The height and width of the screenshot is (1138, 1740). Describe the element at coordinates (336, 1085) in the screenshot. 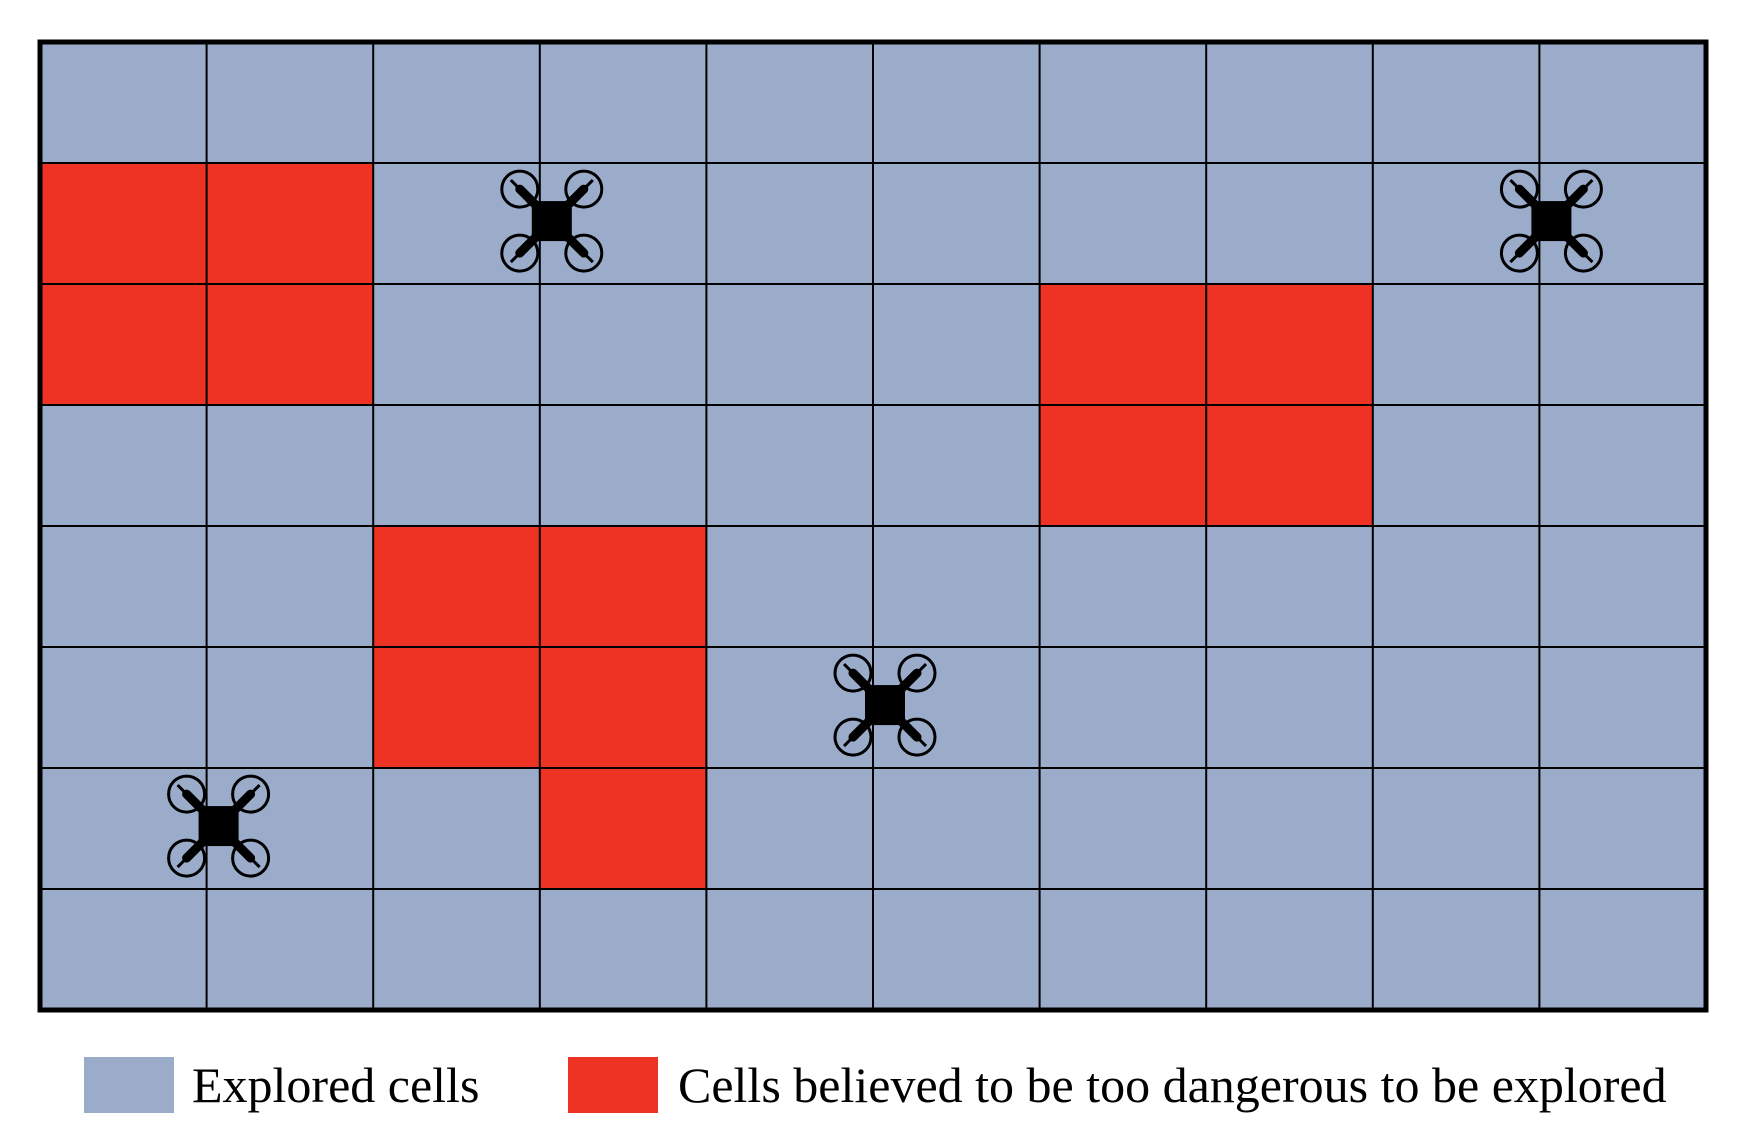

I see `legend-label-explored: Explored cells` at that location.